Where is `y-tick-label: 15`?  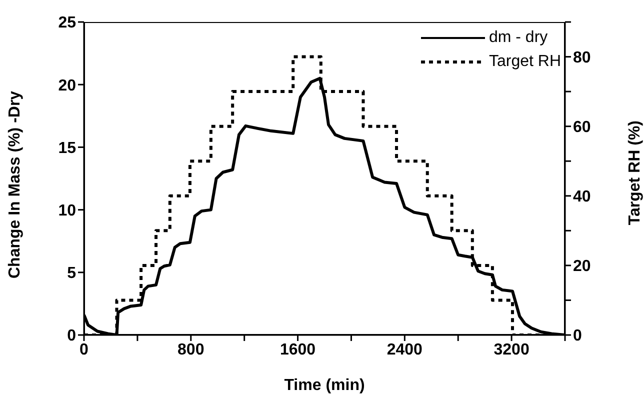
y-tick-label: 15 is located at coordinates (67, 148).